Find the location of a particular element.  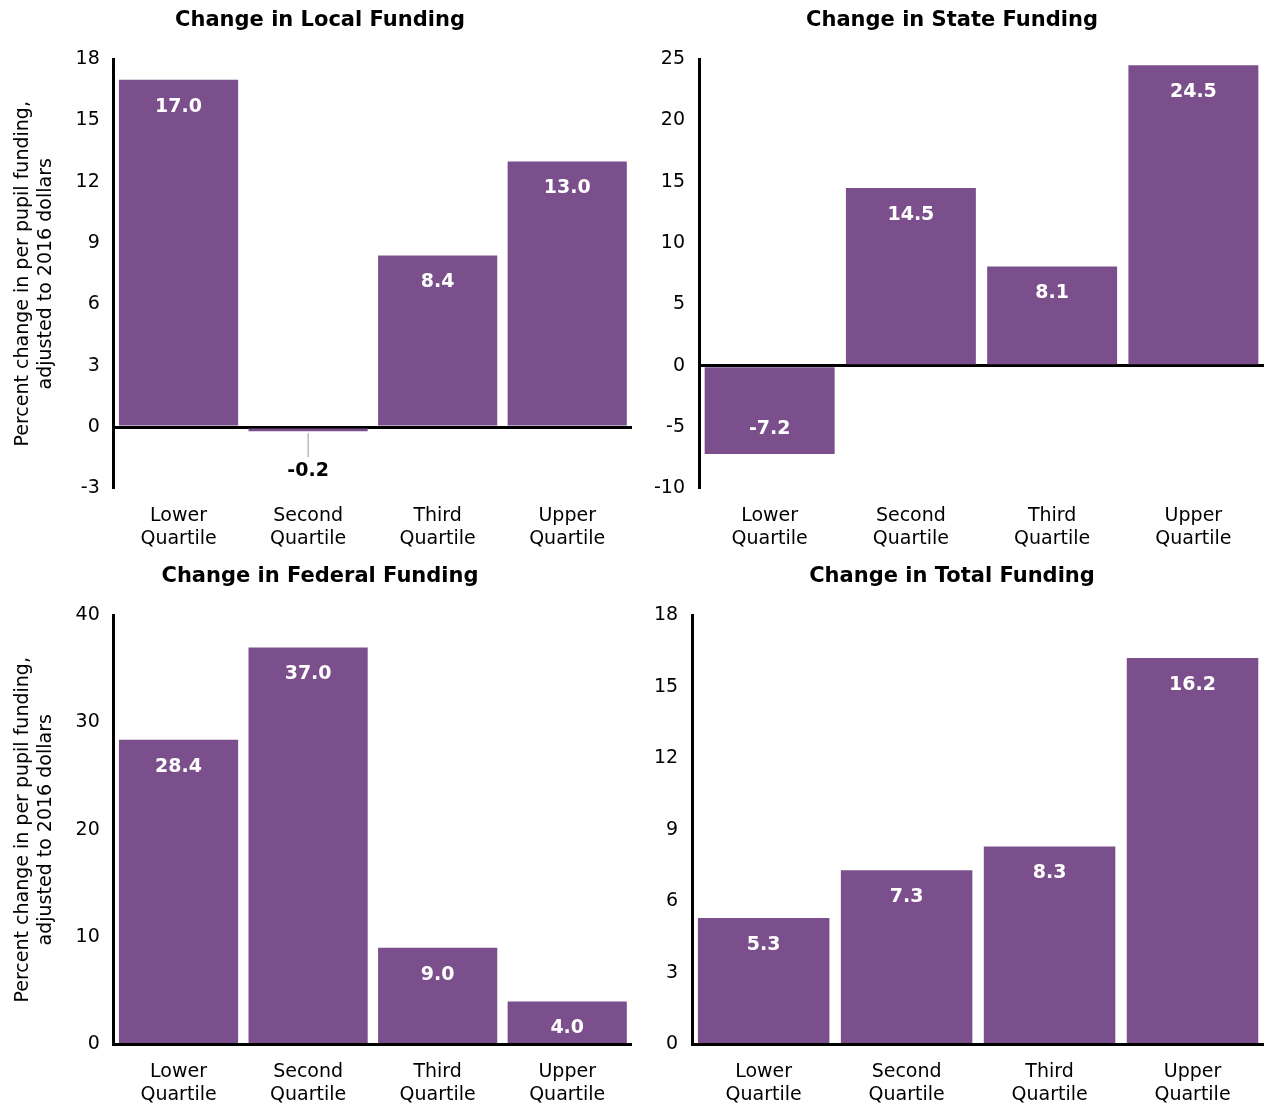

data-label: -0.2 is located at coordinates (308, 469).